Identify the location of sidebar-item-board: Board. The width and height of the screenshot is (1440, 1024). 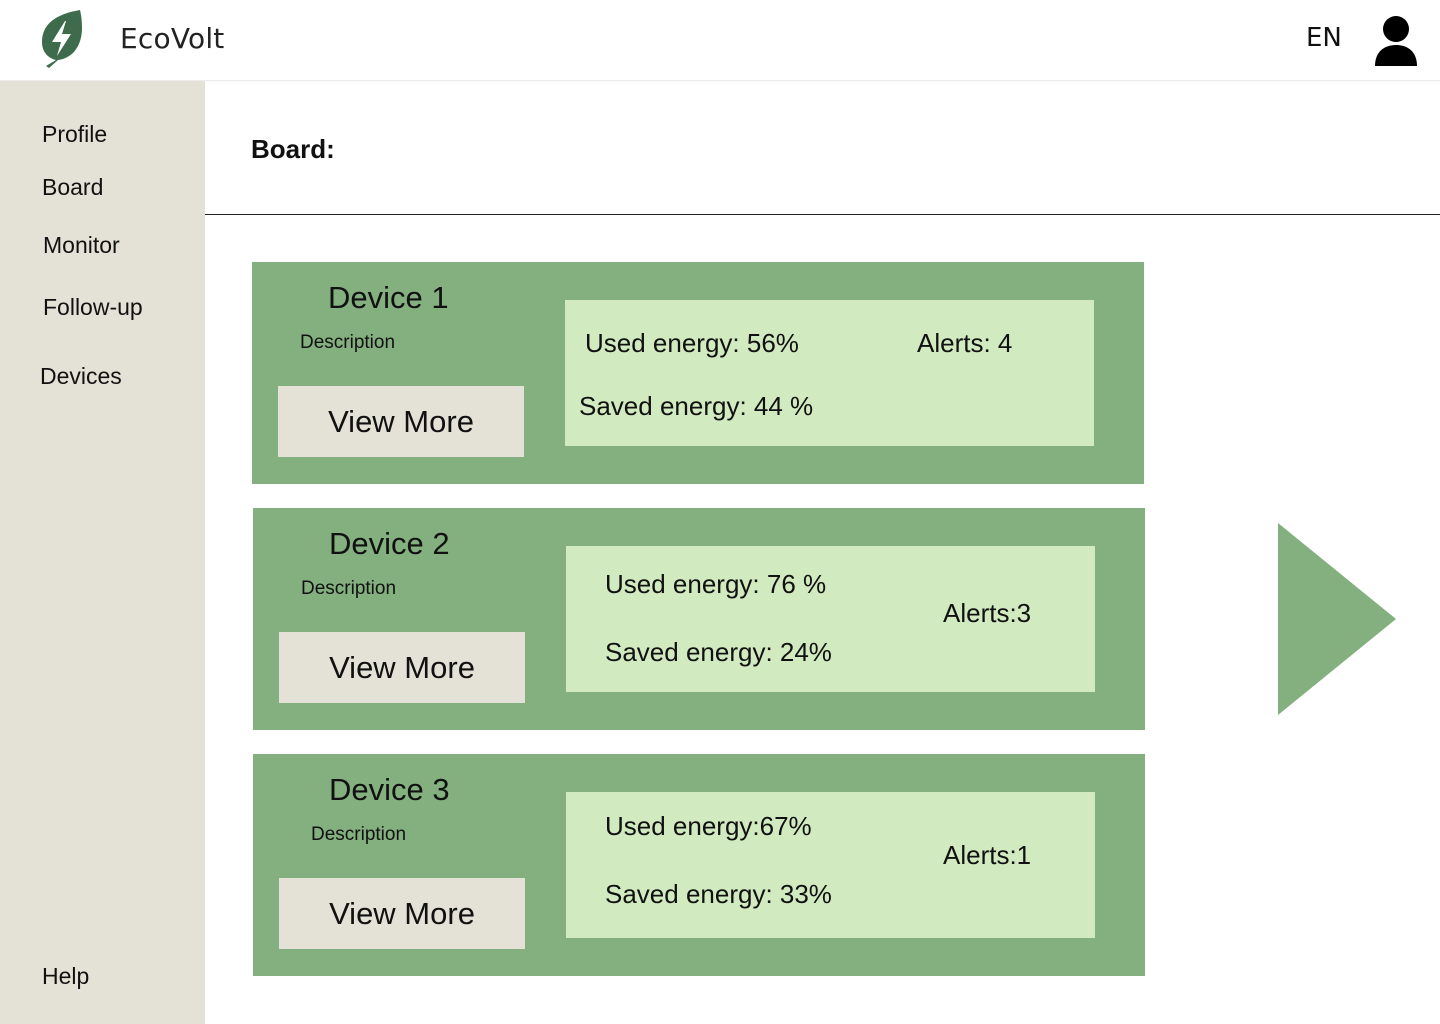
(73, 187).